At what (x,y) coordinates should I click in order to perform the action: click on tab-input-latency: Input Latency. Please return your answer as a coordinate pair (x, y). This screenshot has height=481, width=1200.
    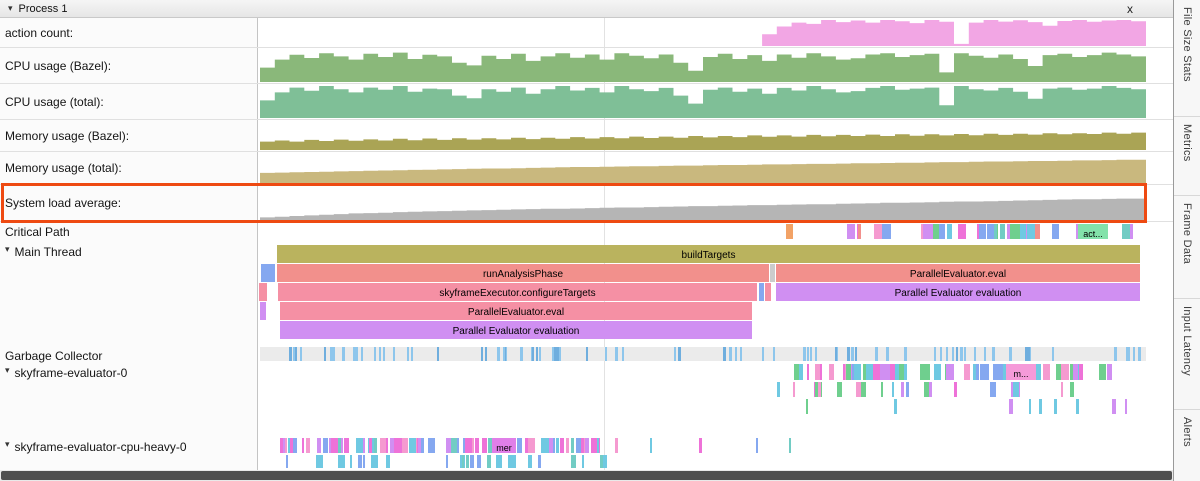
    Looking at the image, I should click on (1187, 355).